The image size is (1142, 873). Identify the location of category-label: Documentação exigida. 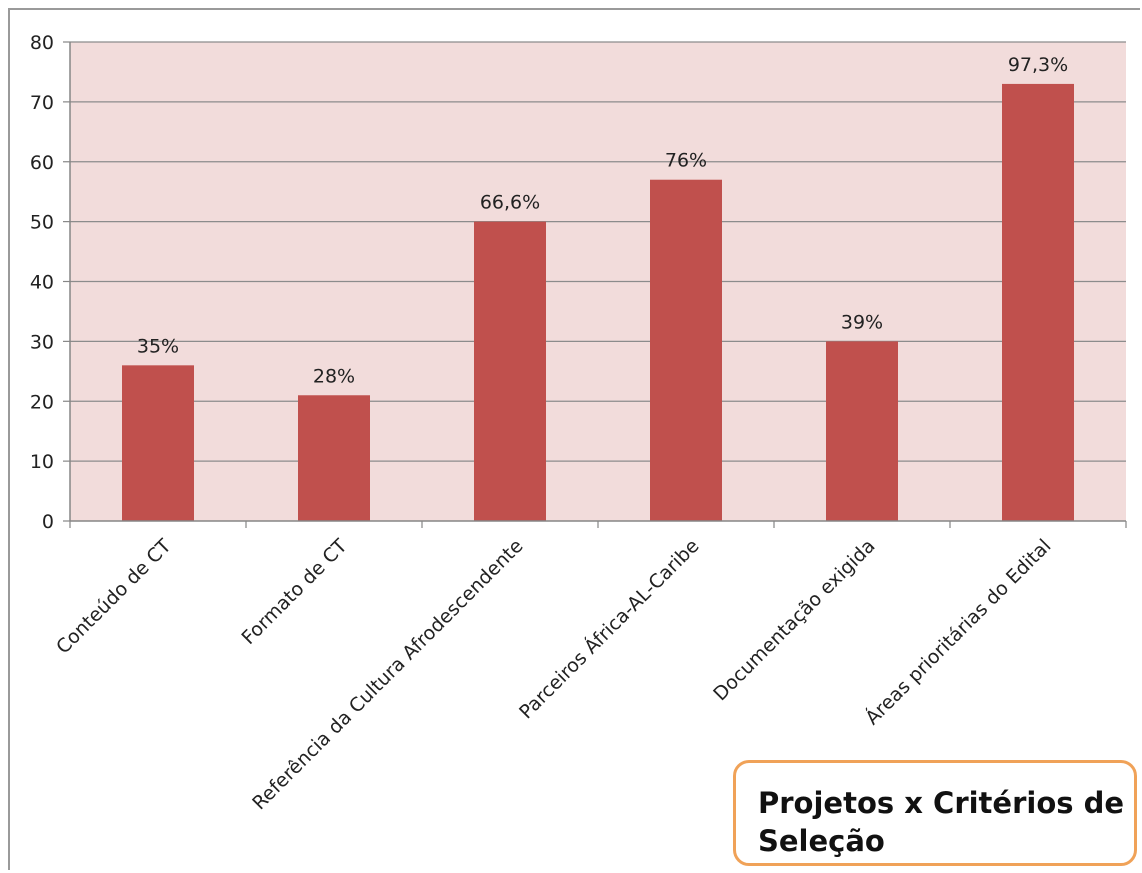
(794, 620).